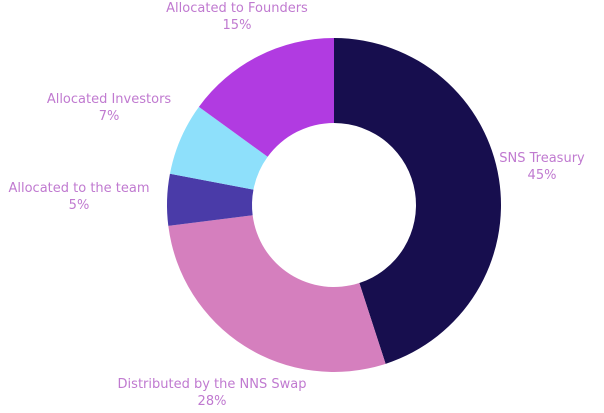  I want to click on slice-label-name: Allocated to the team, so click(79, 188).